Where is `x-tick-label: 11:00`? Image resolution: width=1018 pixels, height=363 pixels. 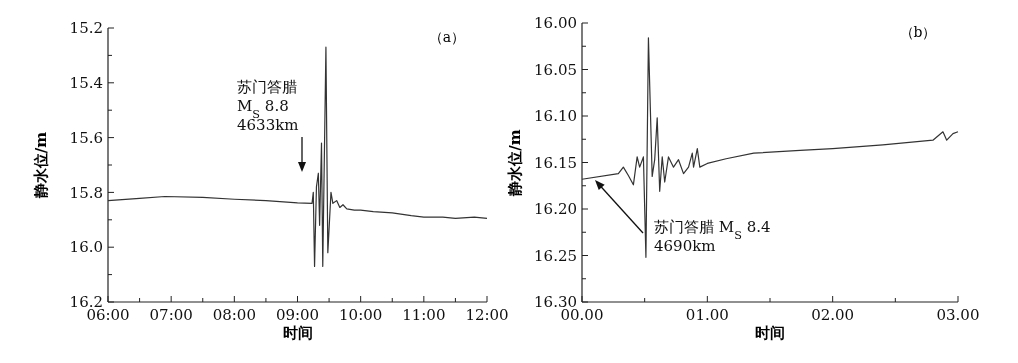
x-tick-label: 11:00 is located at coordinates (424, 315).